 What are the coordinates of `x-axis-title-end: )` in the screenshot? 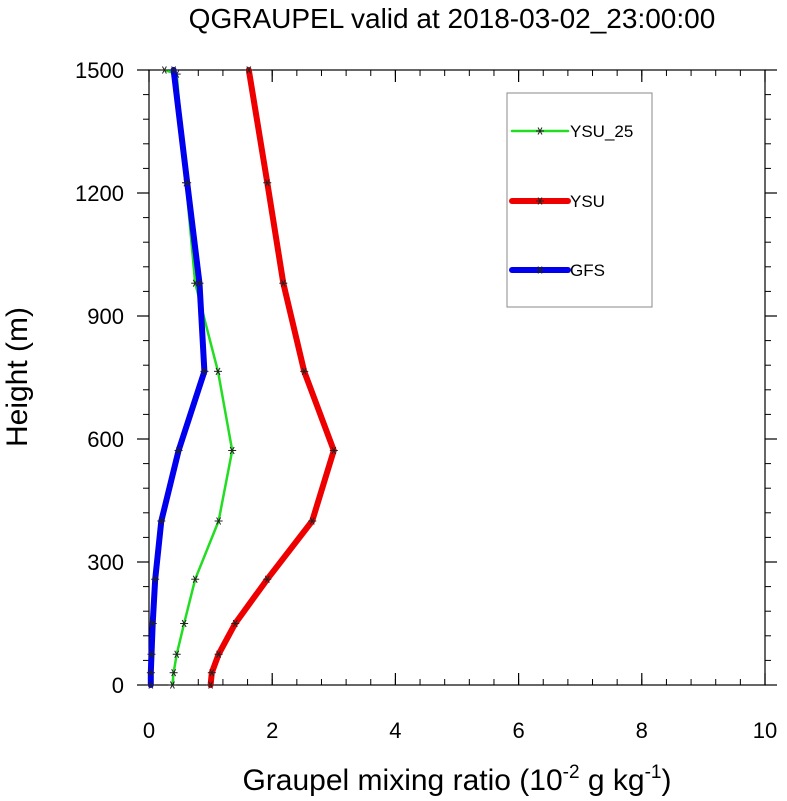 It's located at (667, 780).